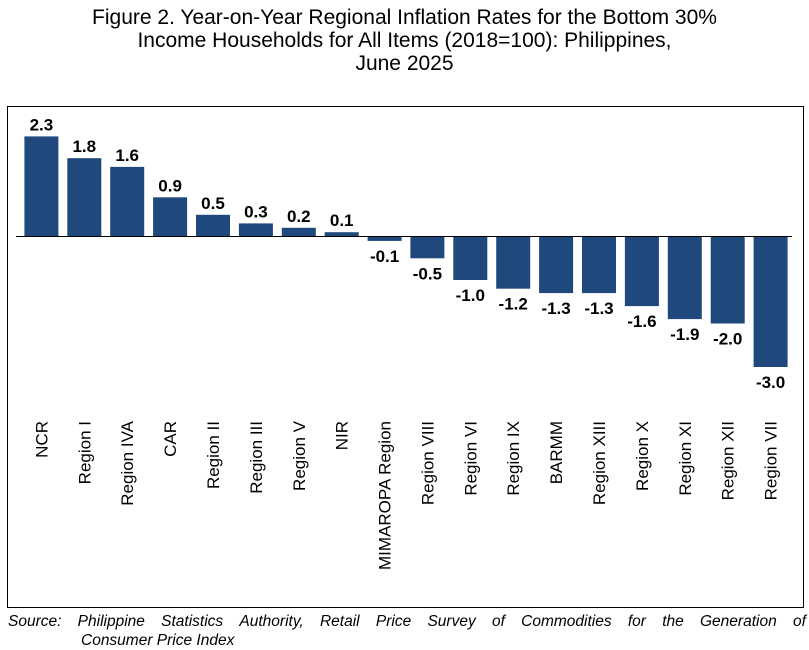  Describe the element at coordinates (170, 439) in the screenshot. I see `category-label: CAR` at that location.